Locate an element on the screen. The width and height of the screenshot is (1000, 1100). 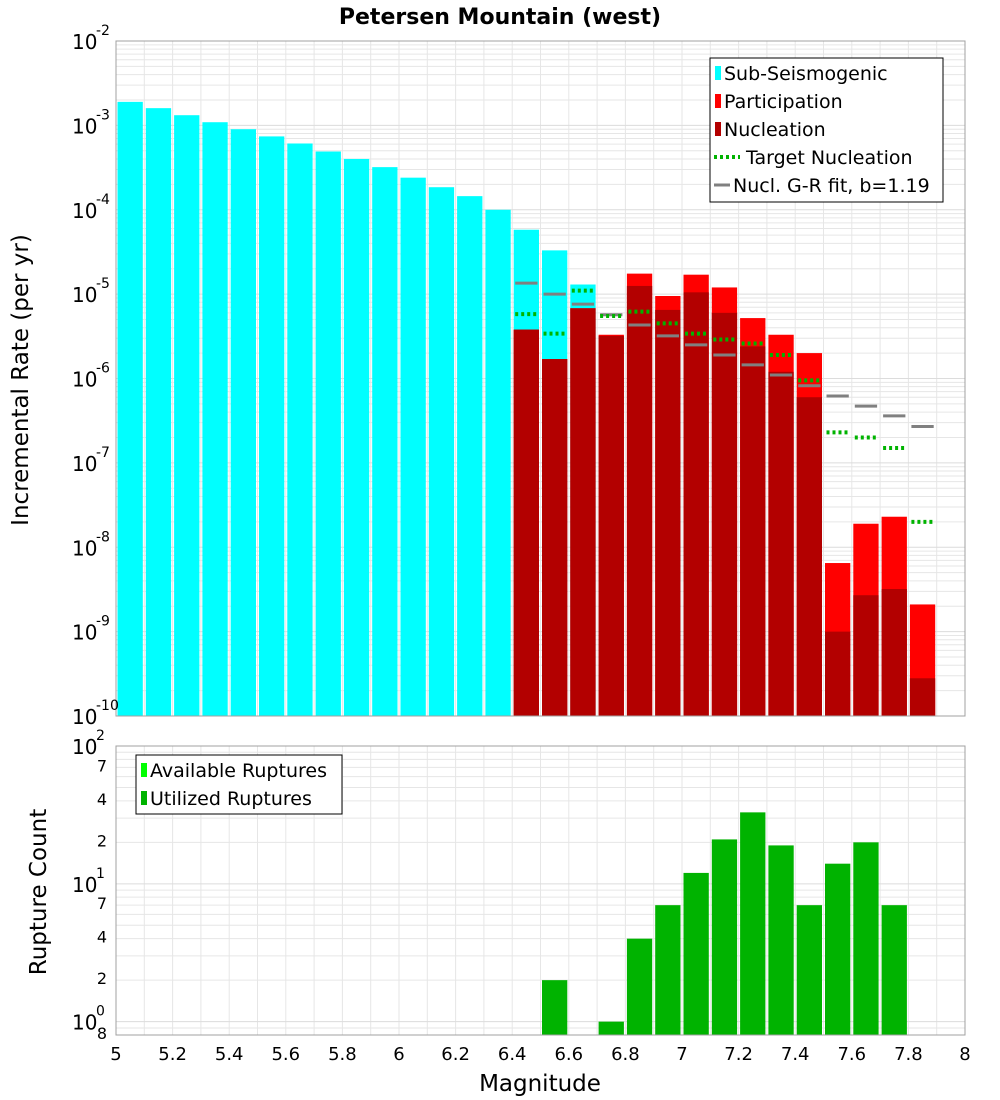
bottom-y-tick-exponent: 1 is located at coordinates (100, 874).